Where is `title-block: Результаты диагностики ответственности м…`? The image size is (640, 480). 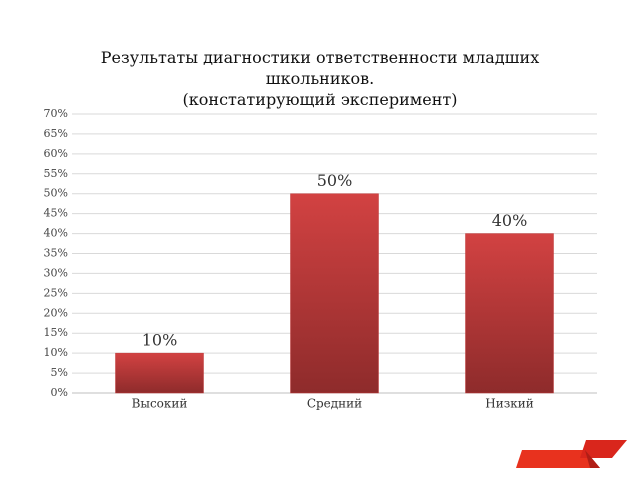 title-block: Результаты диагностики ответственности м… is located at coordinates (320, 78).